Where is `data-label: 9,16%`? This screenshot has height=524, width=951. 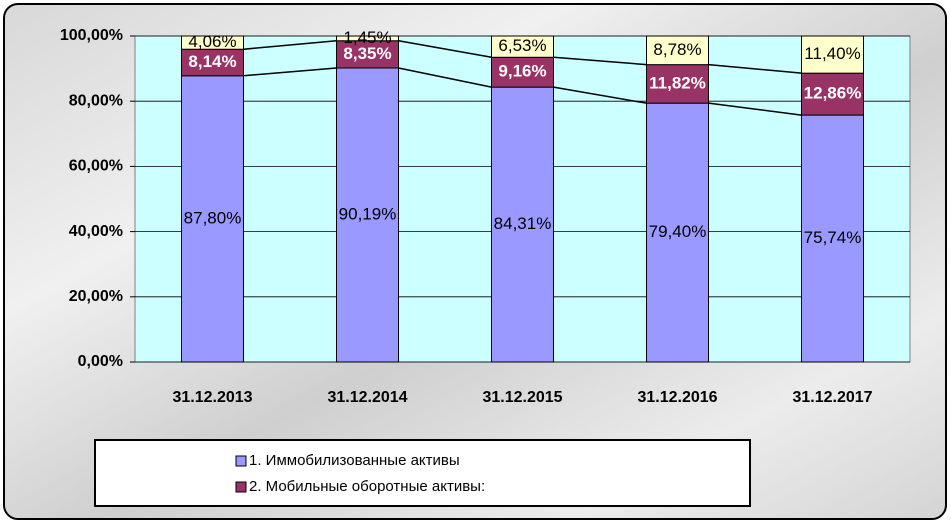
data-label: 9,16% is located at coordinates (522, 71).